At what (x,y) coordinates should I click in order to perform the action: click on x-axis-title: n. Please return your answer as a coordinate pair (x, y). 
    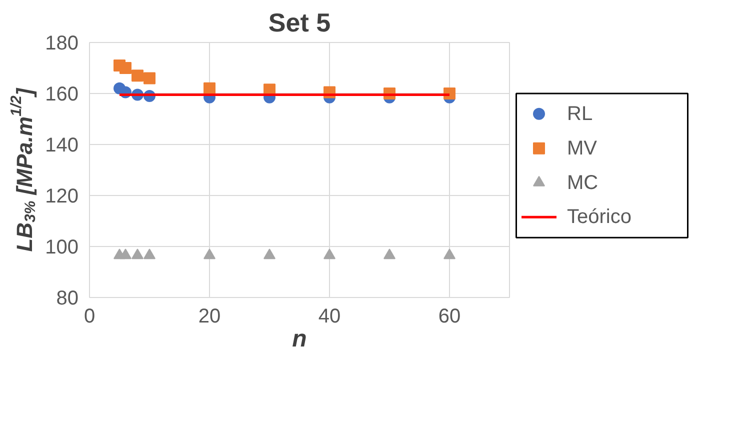
    Looking at the image, I should click on (299, 339).